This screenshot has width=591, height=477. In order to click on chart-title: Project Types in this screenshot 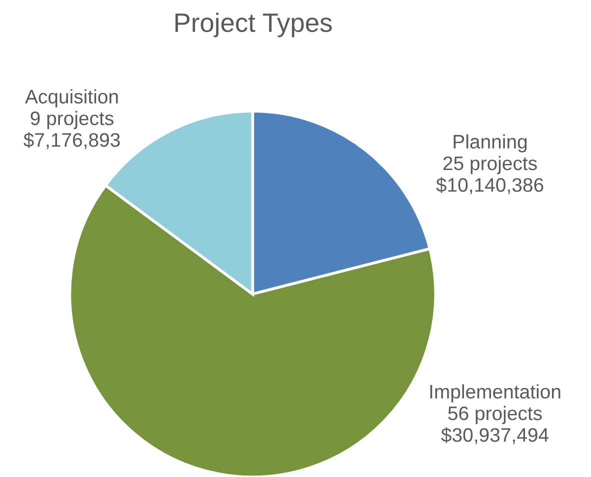, I will do `click(253, 25)`.